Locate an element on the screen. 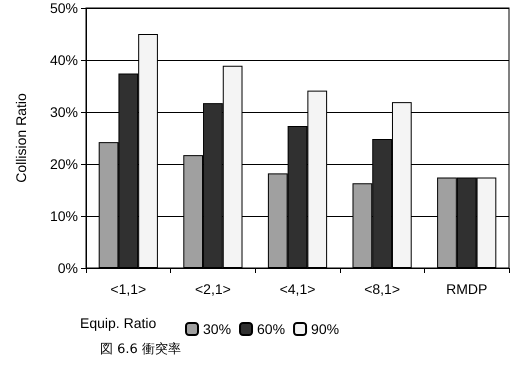 The height and width of the screenshot is (366, 519). y-tick-label: 20% is located at coordinates (64, 164).